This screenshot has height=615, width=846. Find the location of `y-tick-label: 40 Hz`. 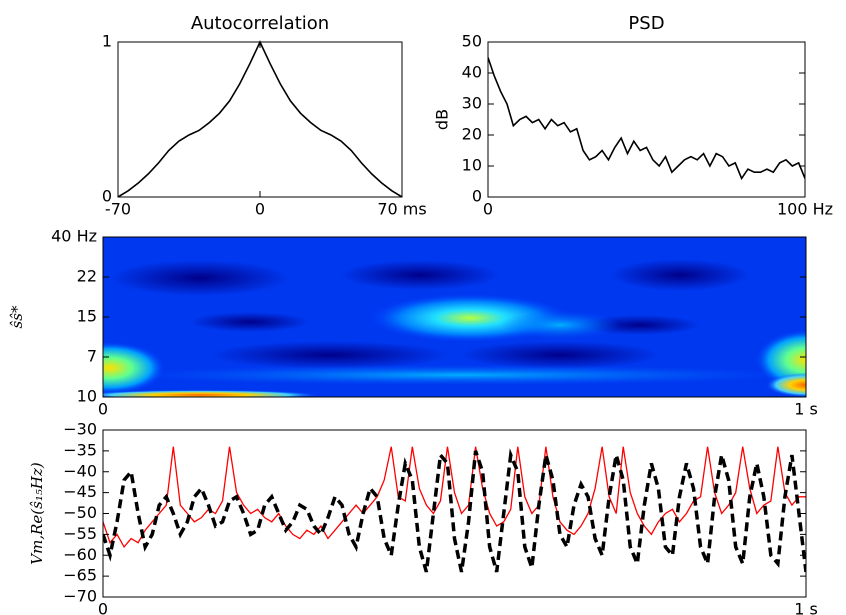

y-tick-label: 40 Hz is located at coordinates (74, 236).